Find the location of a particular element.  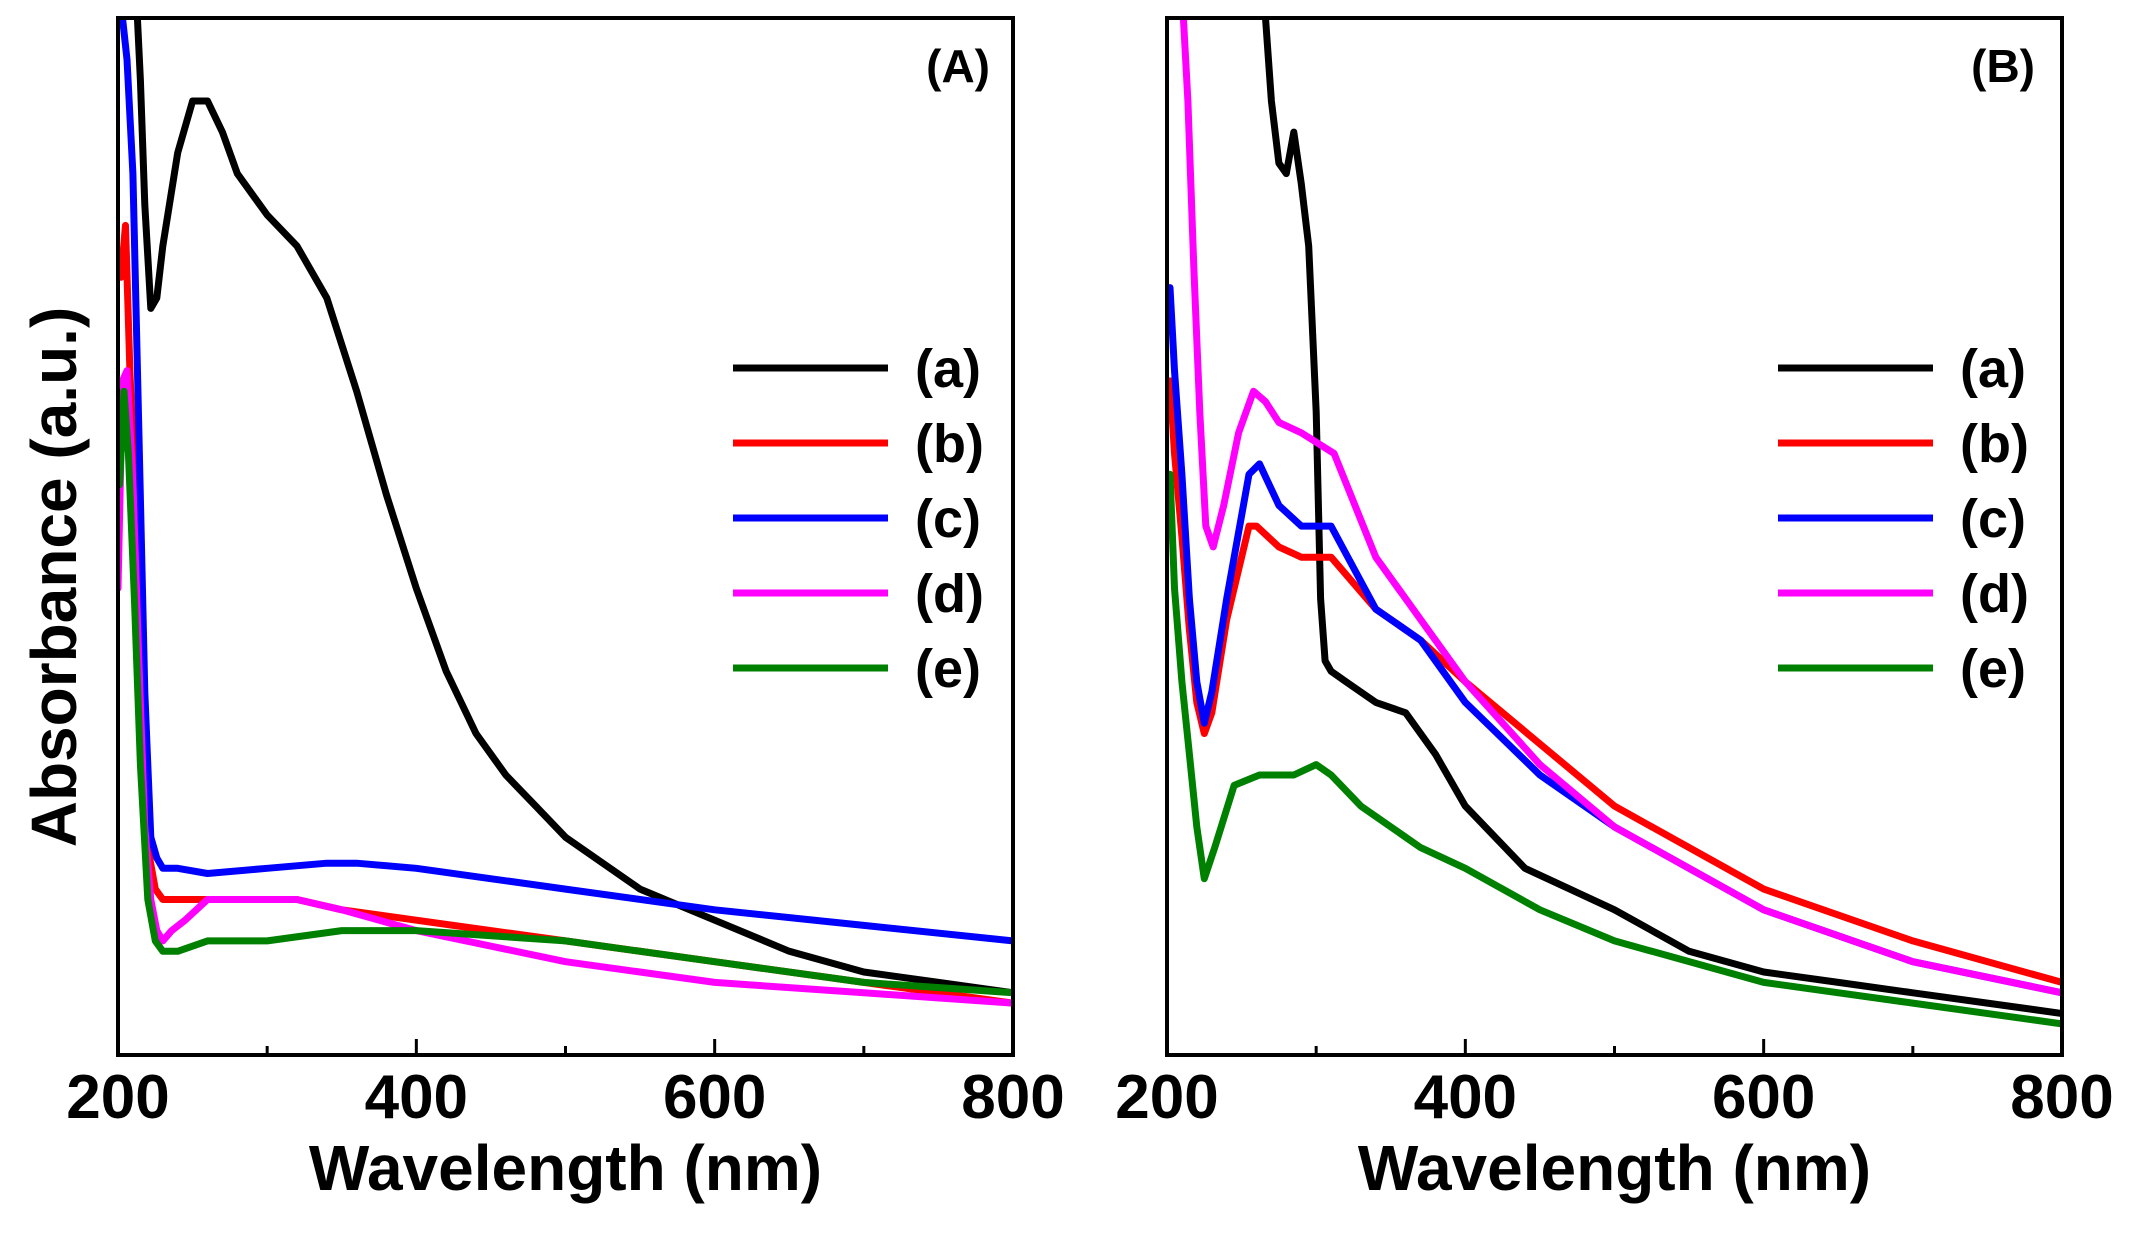

y-axis-title: Absorbance (a.u.) is located at coordinates (54, 577).